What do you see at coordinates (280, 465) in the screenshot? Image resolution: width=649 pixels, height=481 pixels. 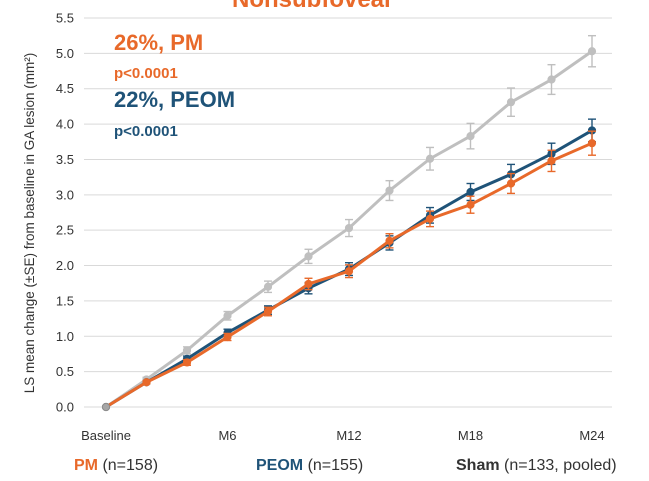 I see `legend-peom-name: PEOM` at bounding box center [280, 465].